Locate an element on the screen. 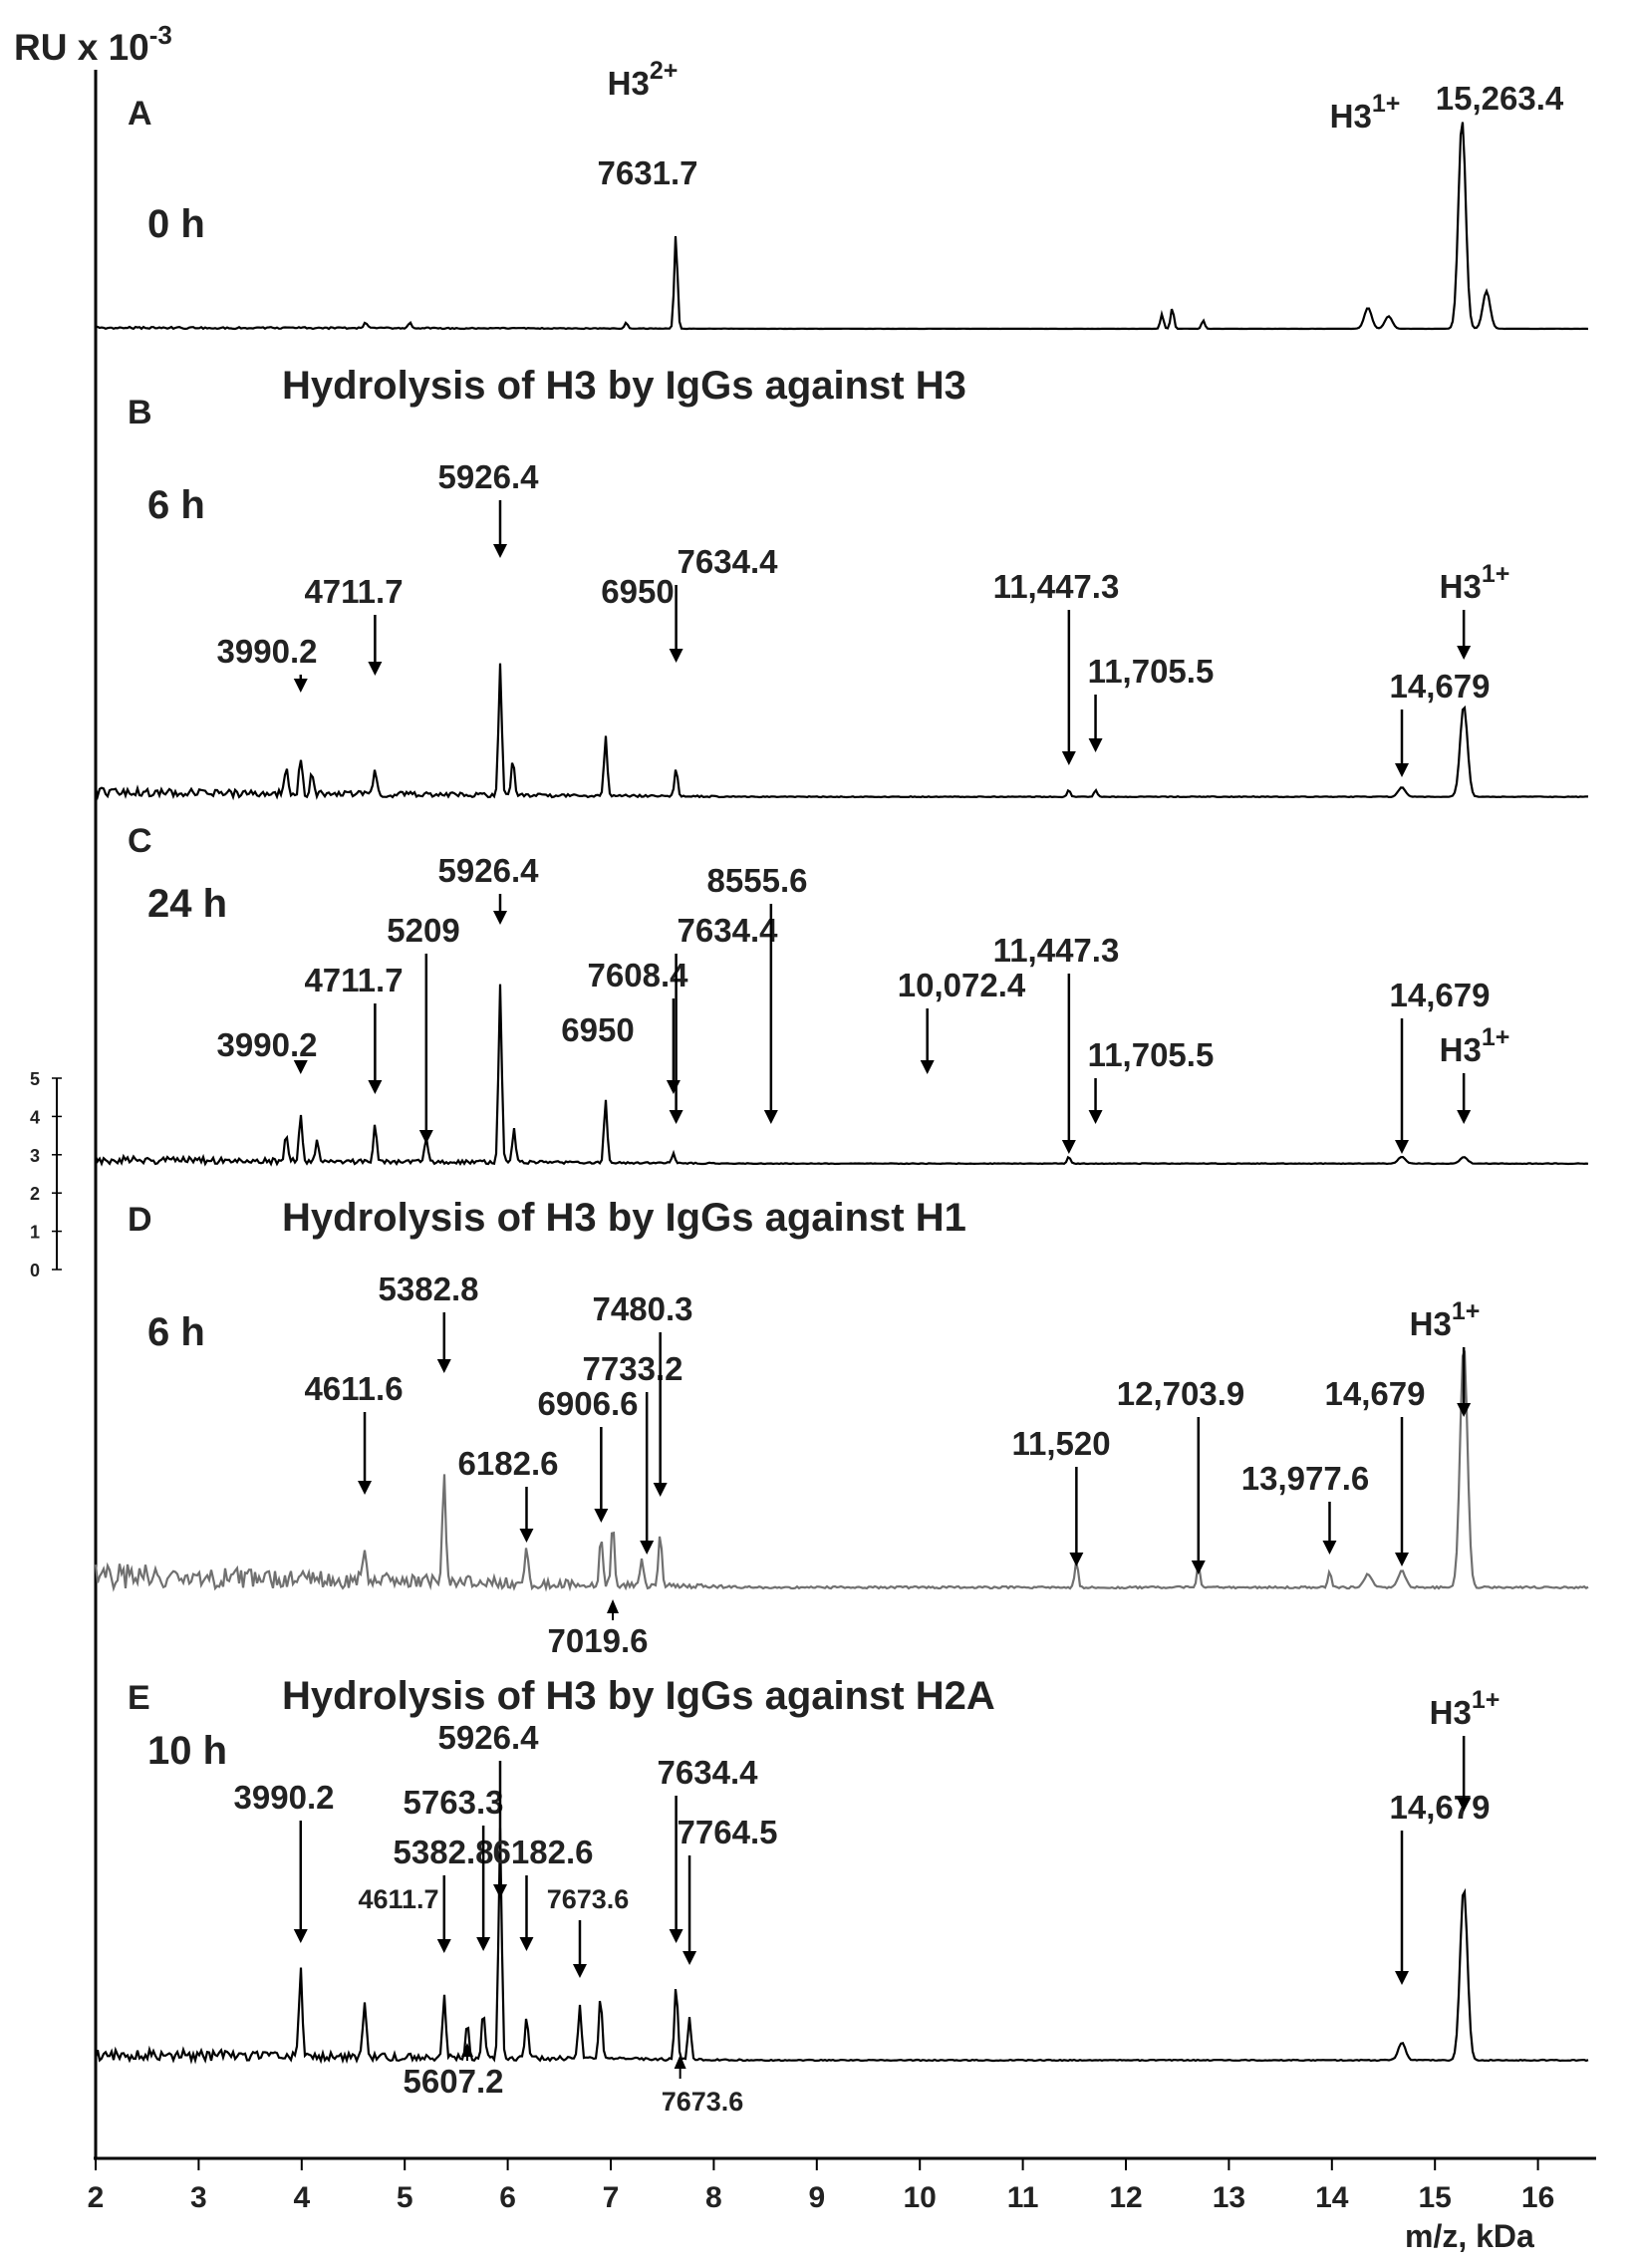  scale-tick-label: 0 is located at coordinates (35, 1270).